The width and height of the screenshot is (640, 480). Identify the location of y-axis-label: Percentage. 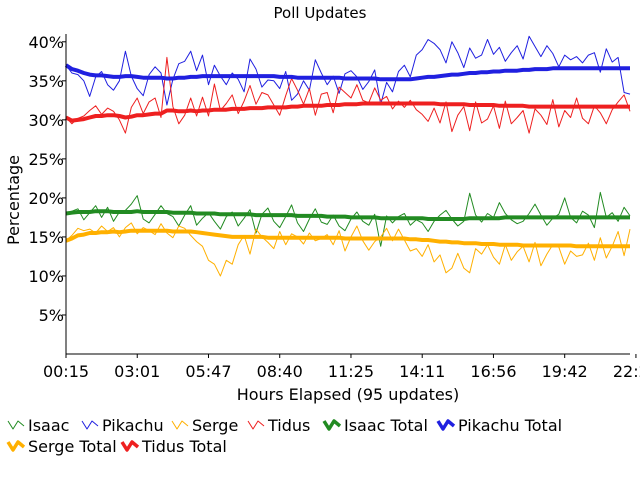
(13, 200).